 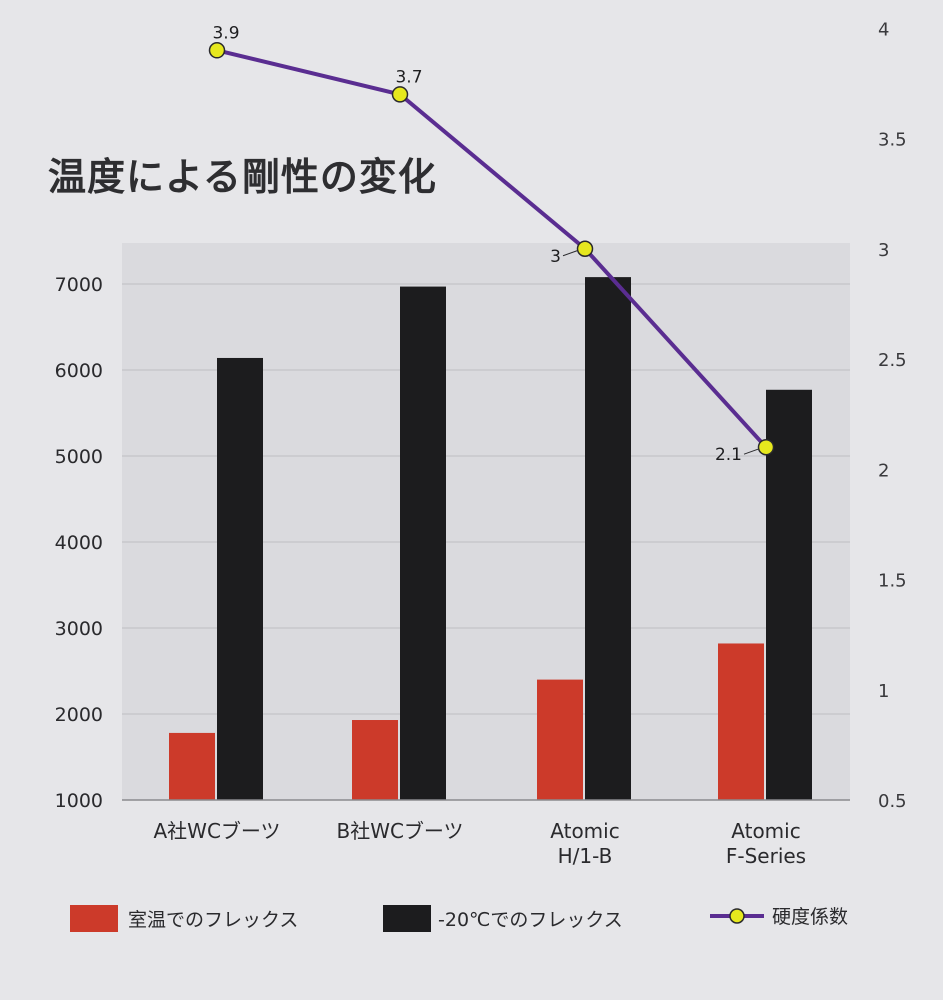 What do you see at coordinates (766, 856) in the screenshot?
I see `category-label: F-Series` at bounding box center [766, 856].